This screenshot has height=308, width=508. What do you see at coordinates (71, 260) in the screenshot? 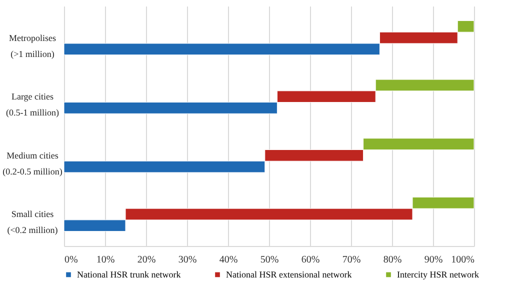
I see `x-tick-label: 0%` at bounding box center [71, 260].